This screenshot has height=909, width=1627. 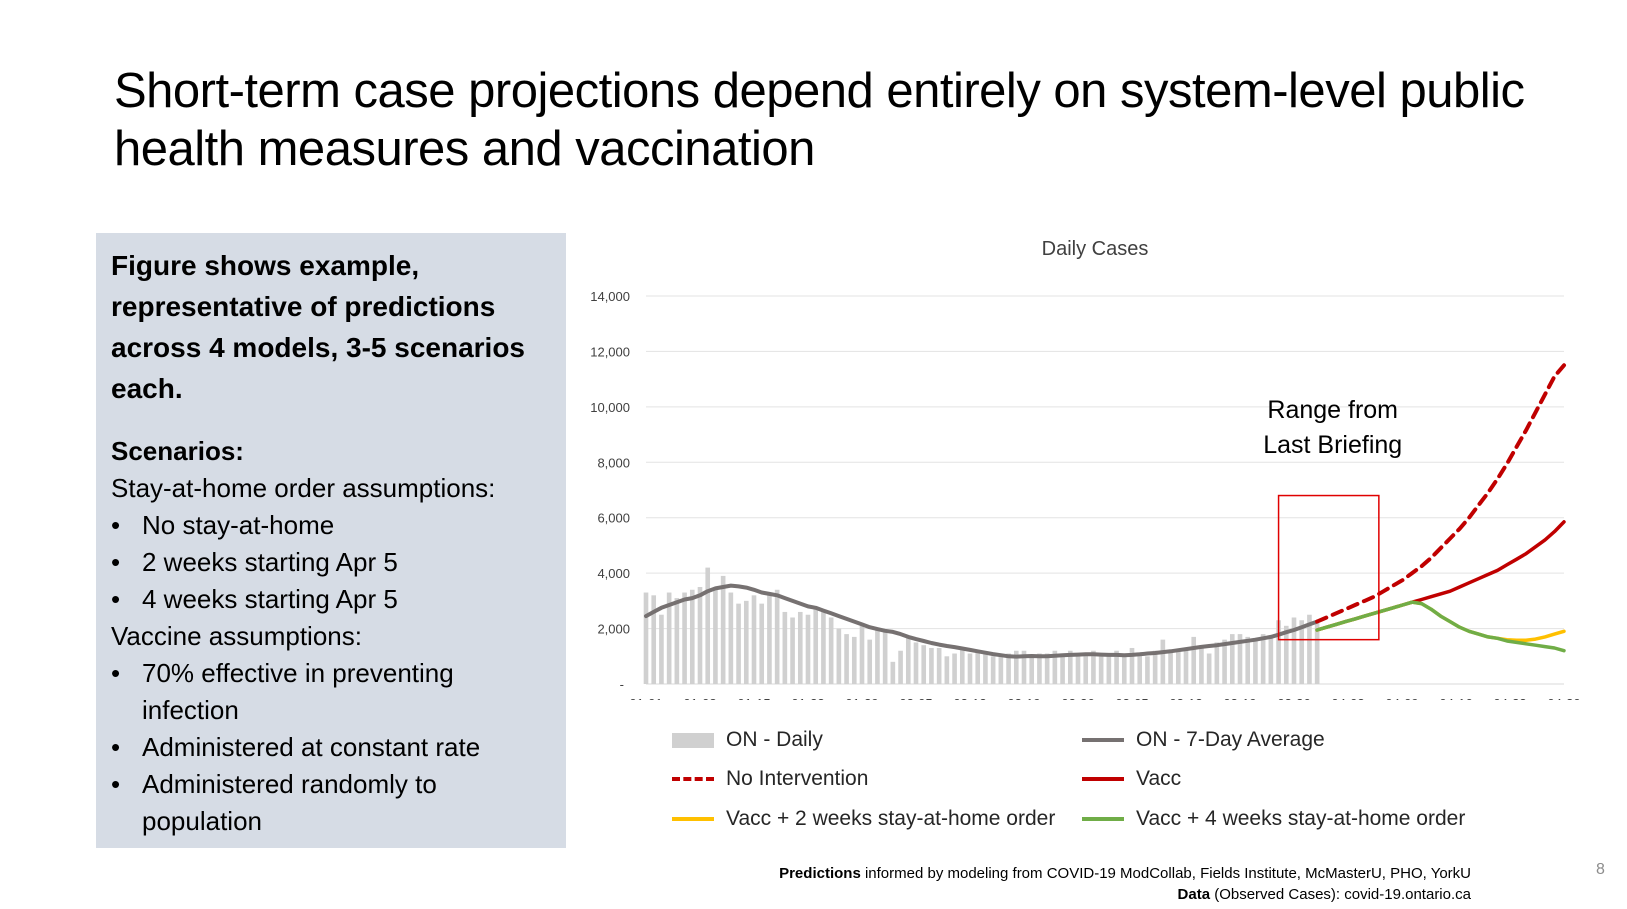 I want to click on footer-data-bold: Data, so click(x=1194, y=894).